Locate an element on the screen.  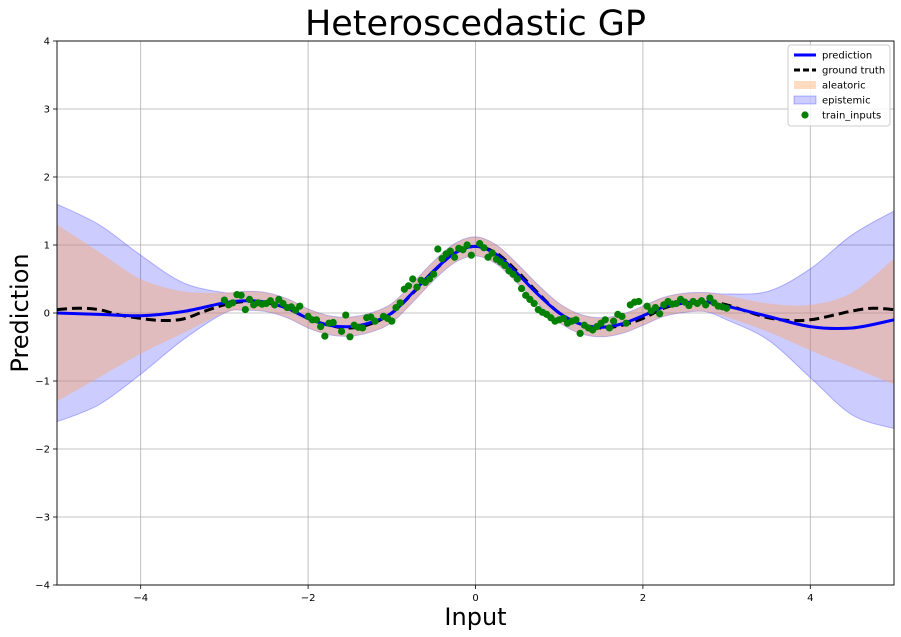
legend-label: prediction is located at coordinates (847, 56).